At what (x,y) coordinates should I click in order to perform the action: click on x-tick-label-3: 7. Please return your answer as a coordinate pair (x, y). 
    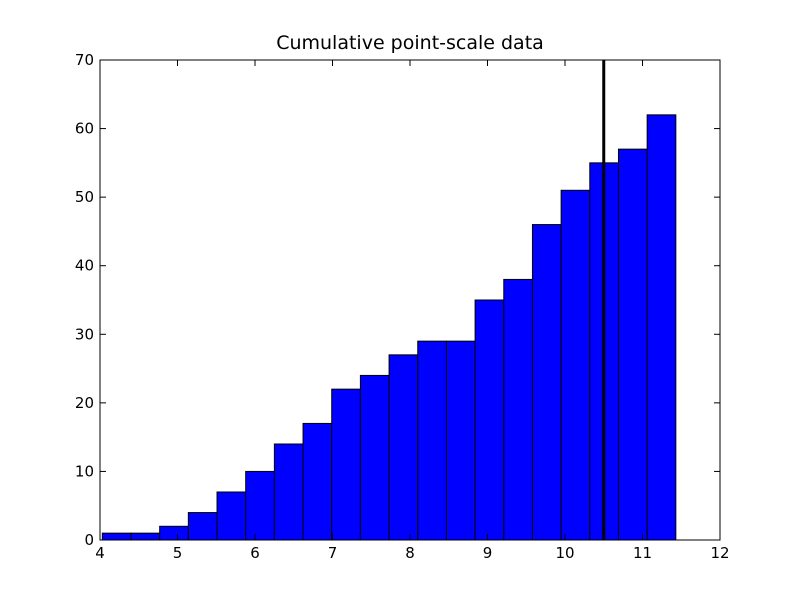
    Looking at the image, I should click on (333, 553).